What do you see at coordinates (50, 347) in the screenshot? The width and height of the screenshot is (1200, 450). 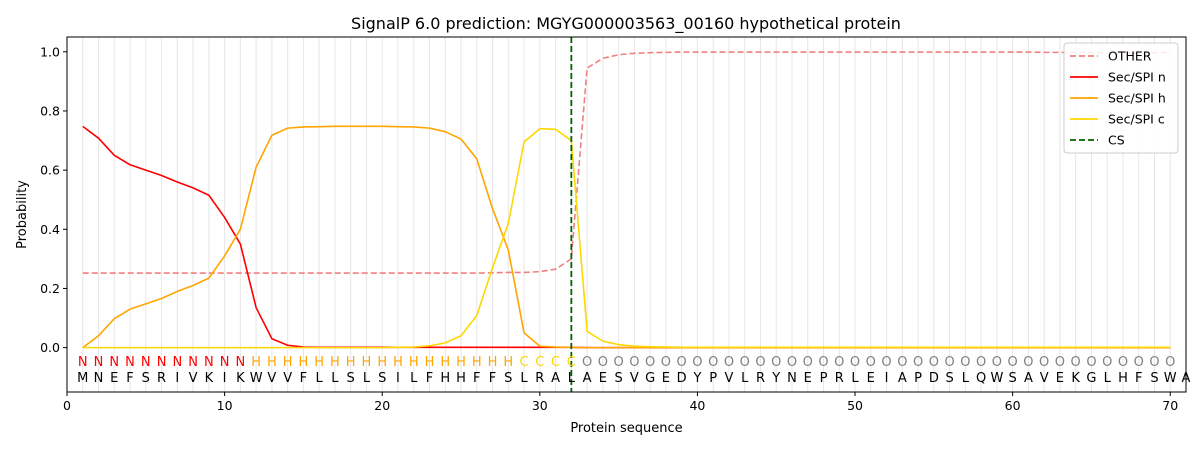 I see `y-tick-label: 0.0` at bounding box center [50, 347].